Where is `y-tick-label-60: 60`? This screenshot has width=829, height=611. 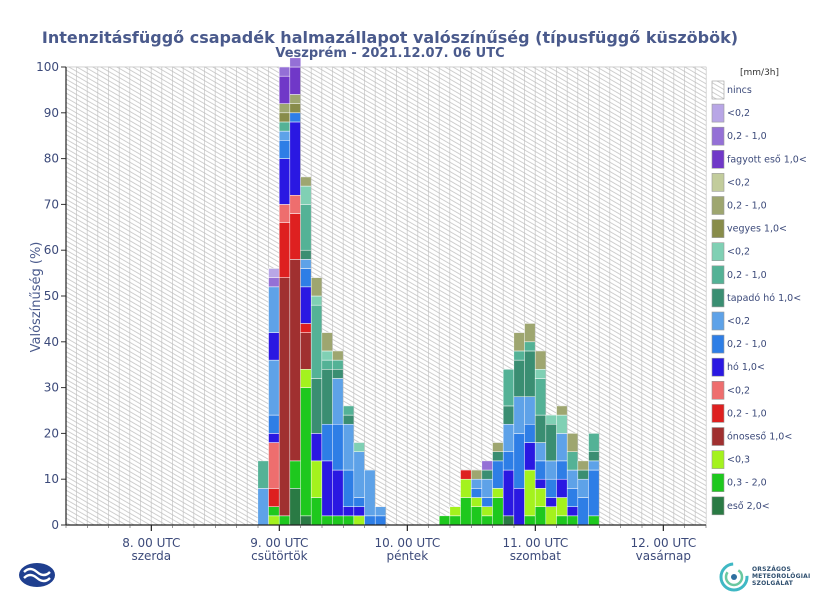
y-tick-label-60: 60 is located at coordinates (51, 250).